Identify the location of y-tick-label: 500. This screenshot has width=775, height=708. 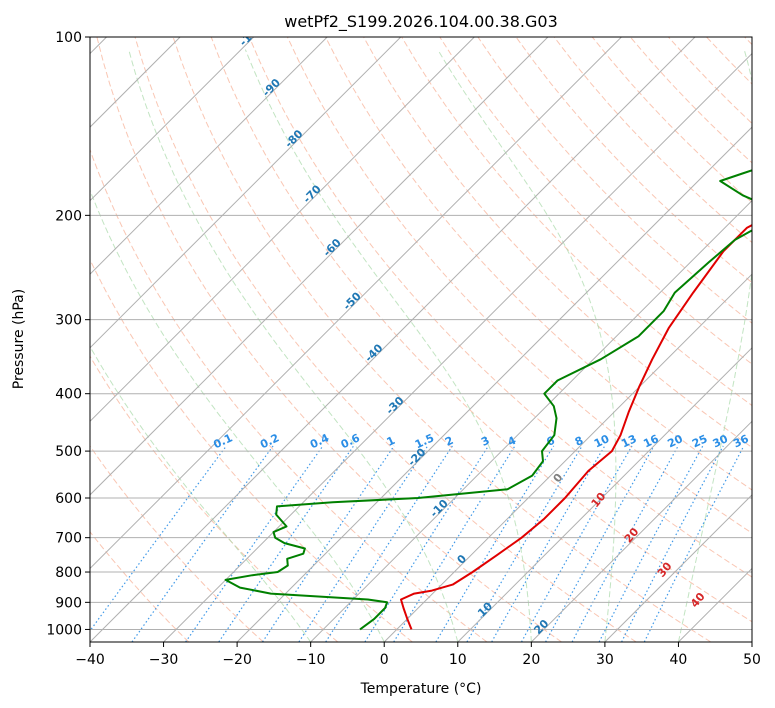
(68, 452).